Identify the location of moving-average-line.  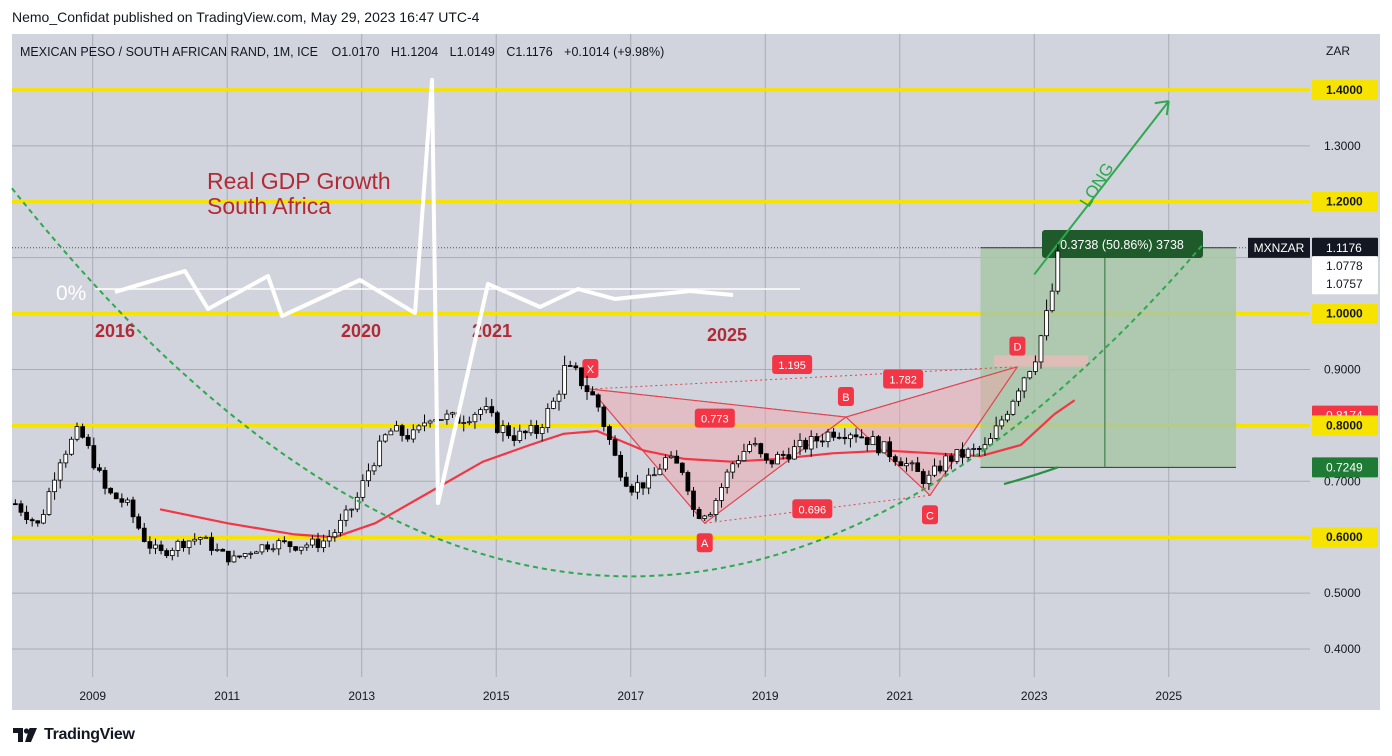
(607, 476).